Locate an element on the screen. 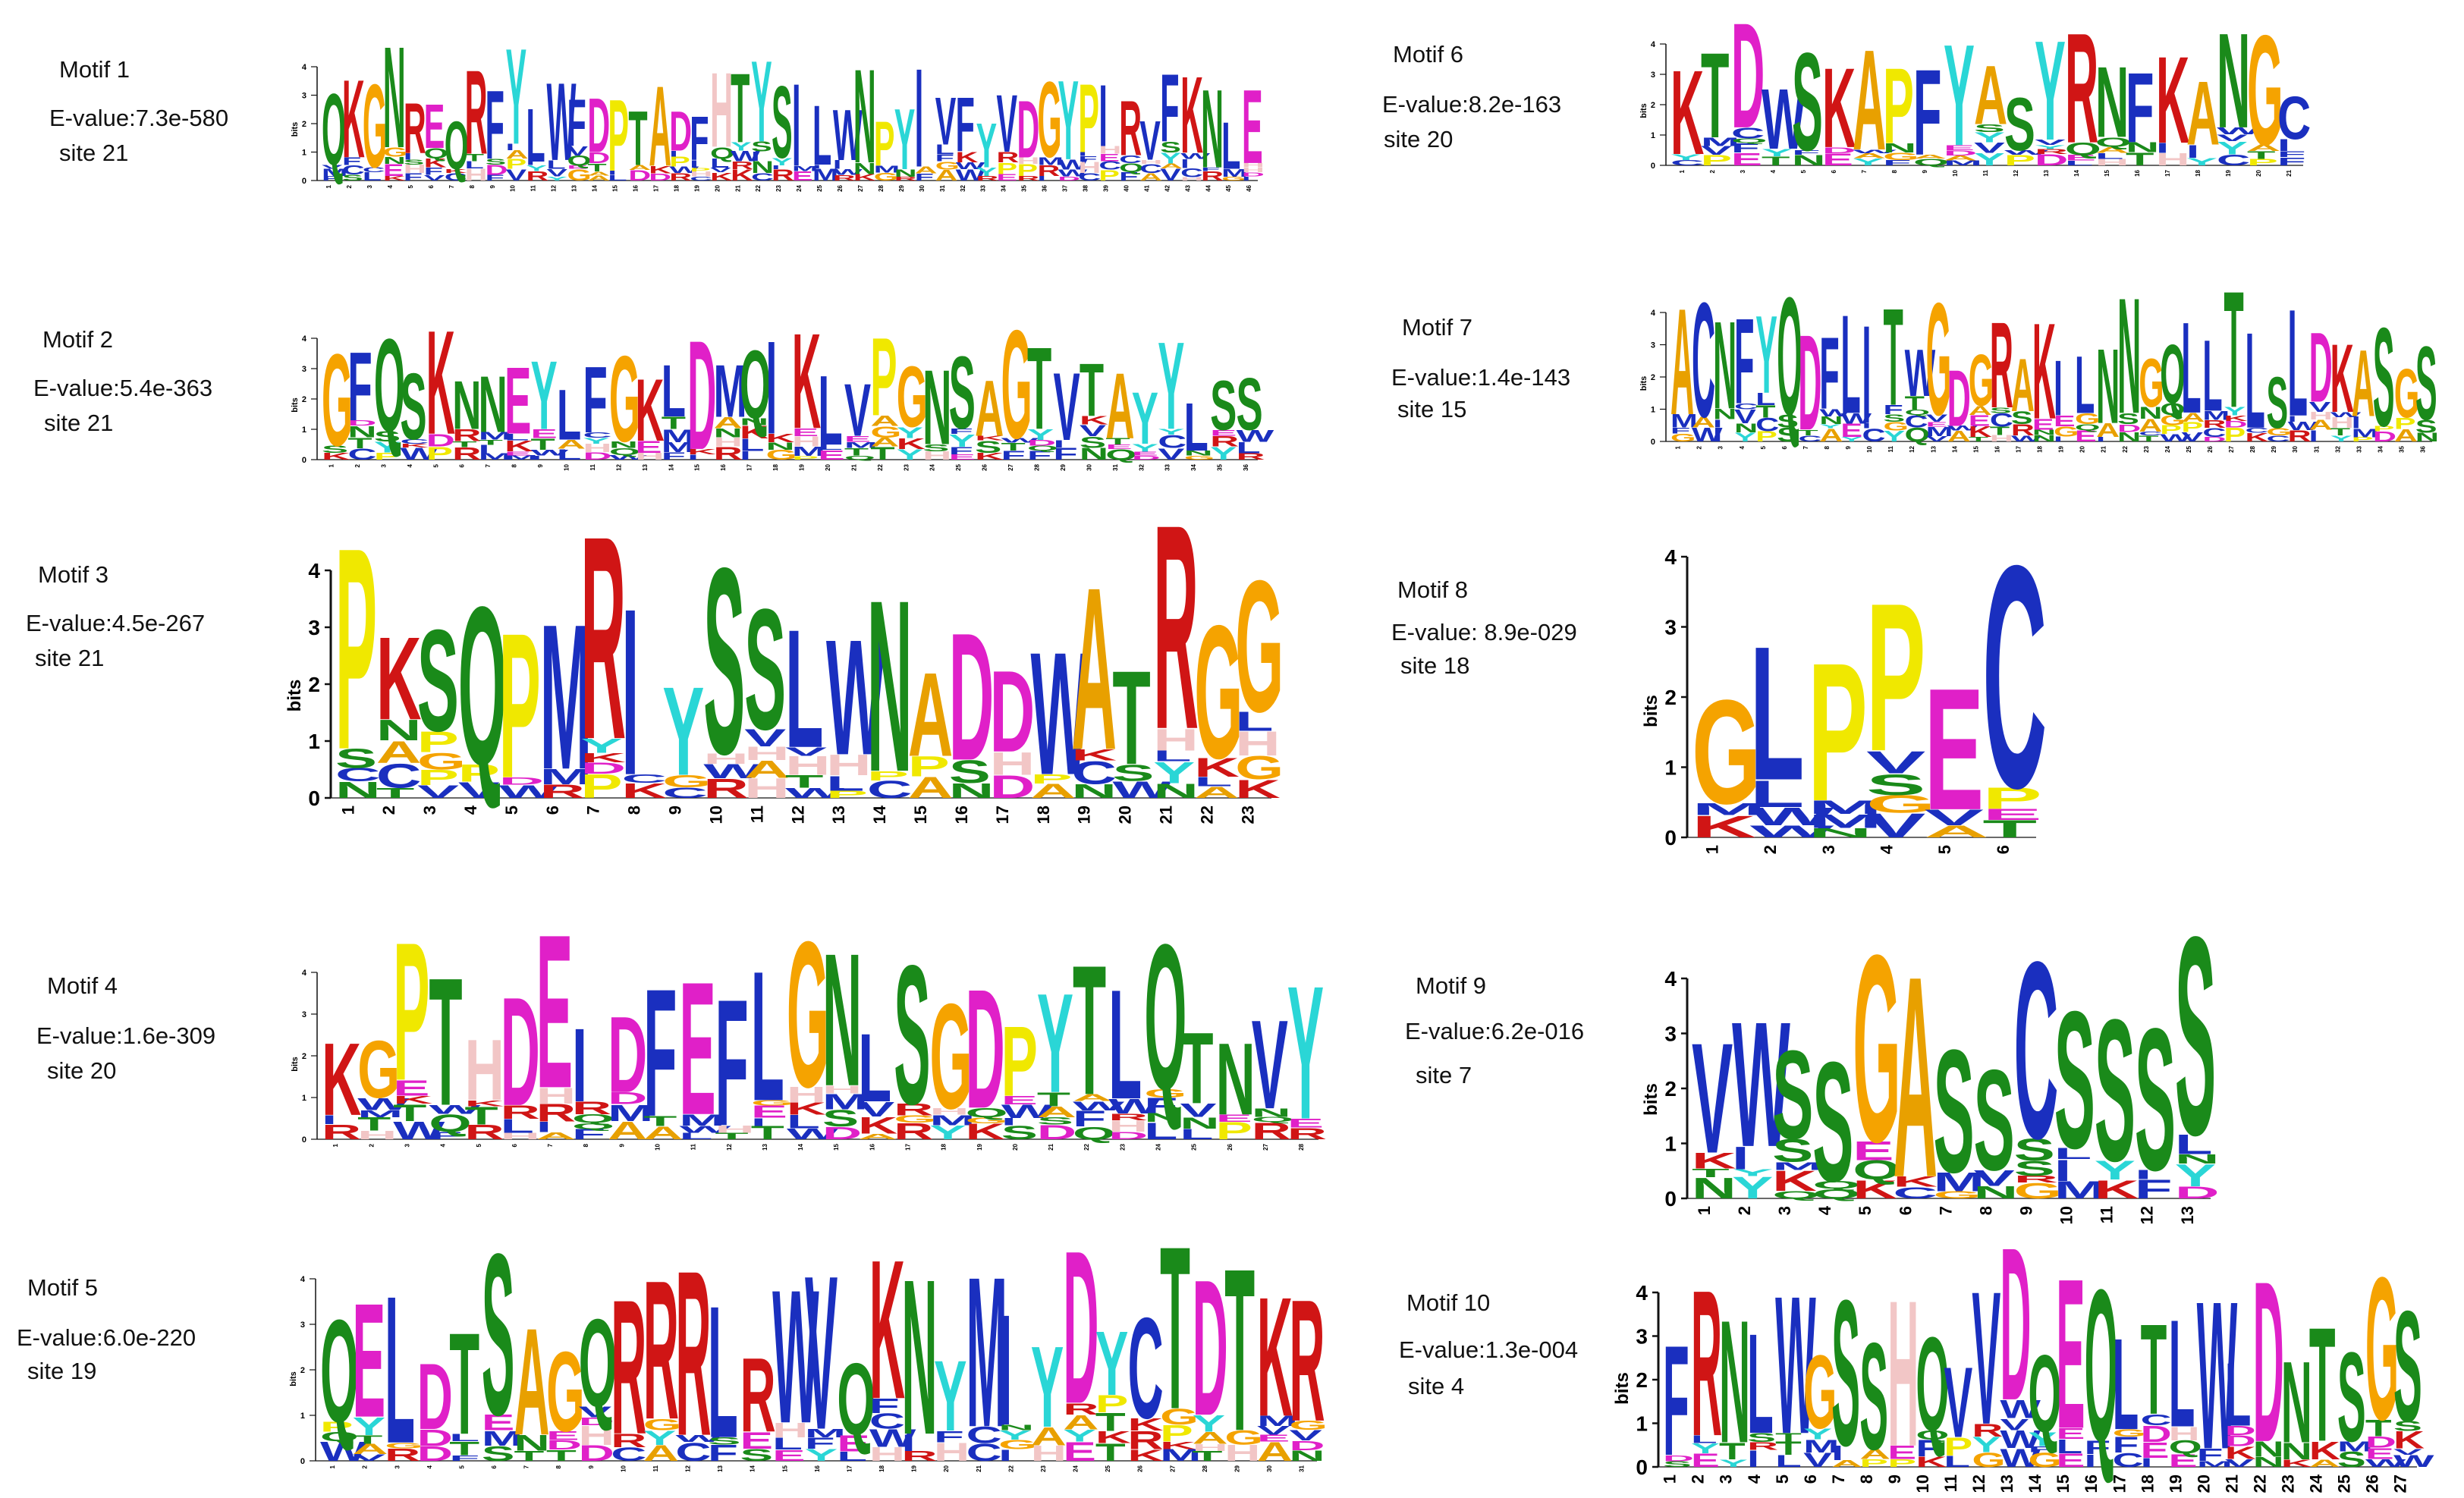  motif-2-site: site 21 is located at coordinates (79, 423).